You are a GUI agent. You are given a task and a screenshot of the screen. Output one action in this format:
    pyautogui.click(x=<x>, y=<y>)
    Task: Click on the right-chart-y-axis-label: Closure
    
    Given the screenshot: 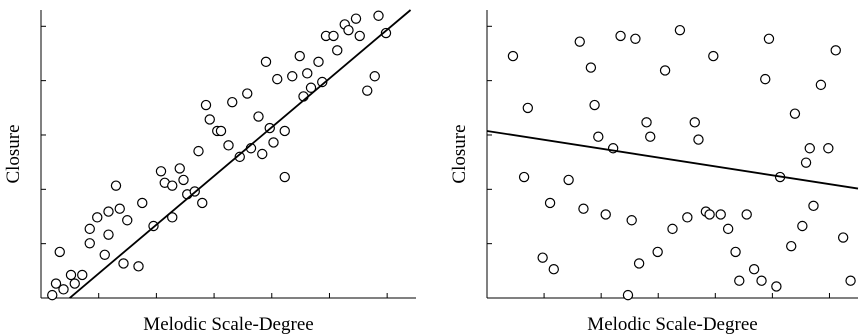 What is the action you would take?
    pyautogui.click(x=459, y=153)
    